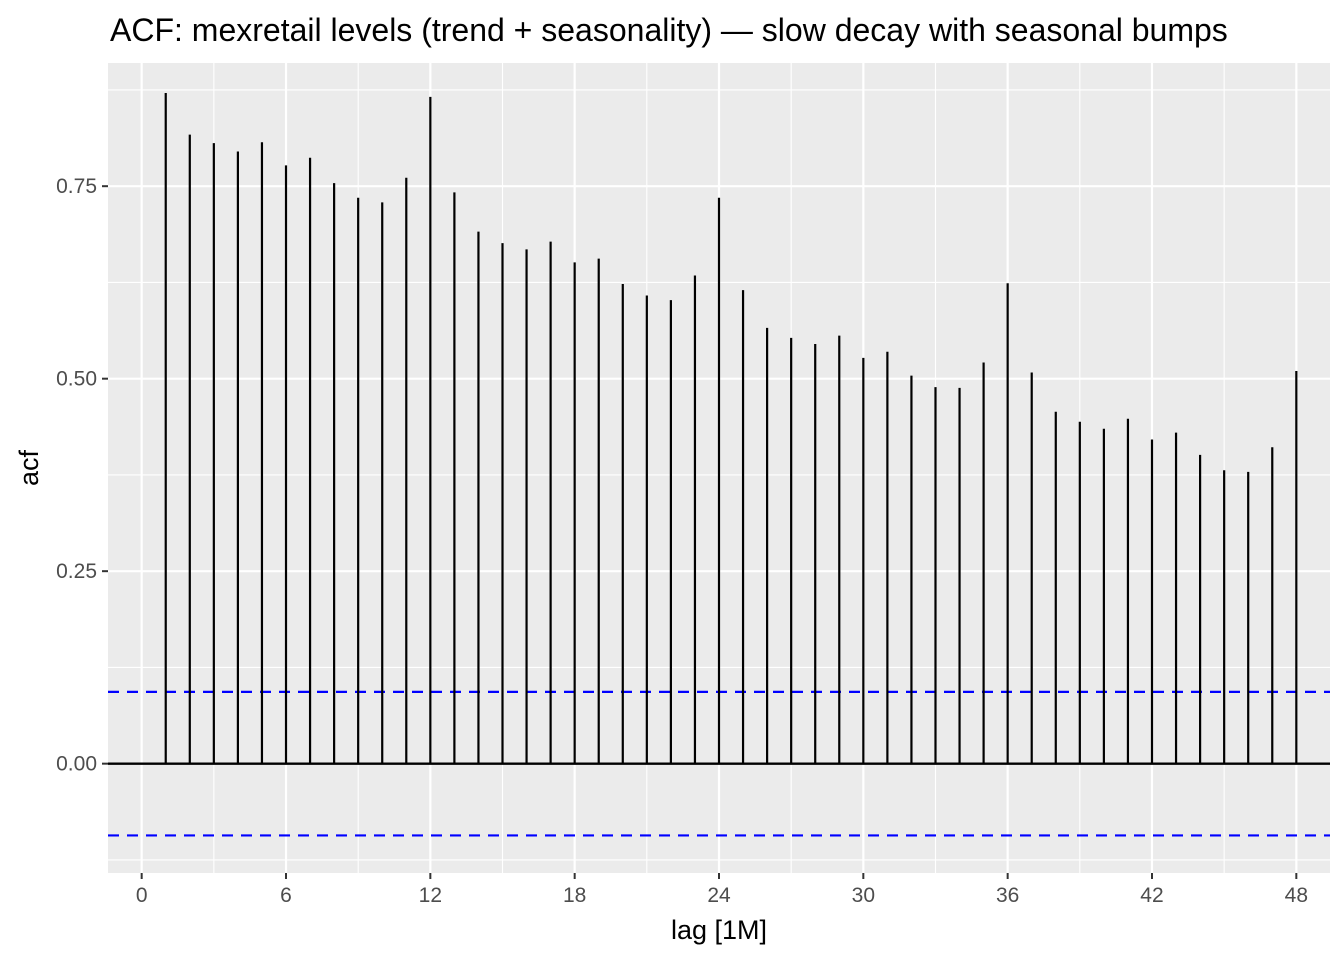 The height and width of the screenshot is (960, 1344). Describe the element at coordinates (142, 895) in the screenshot. I see `x-tick-label: 0` at that location.